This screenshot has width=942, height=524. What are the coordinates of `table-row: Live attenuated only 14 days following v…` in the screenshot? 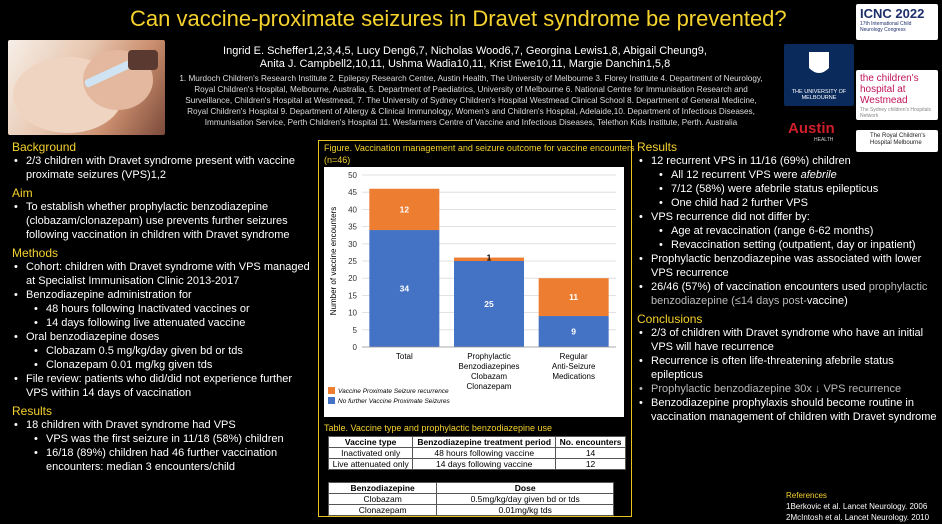 It's located at (476, 464).